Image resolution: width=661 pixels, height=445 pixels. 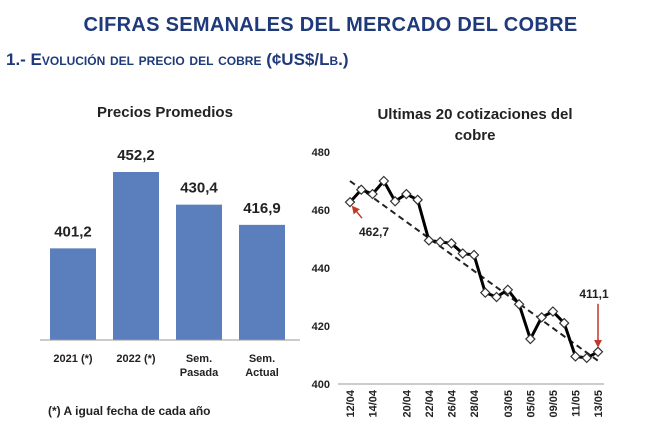 I want to click on line-chart-title-line-2: cobre, so click(x=475, y=135).